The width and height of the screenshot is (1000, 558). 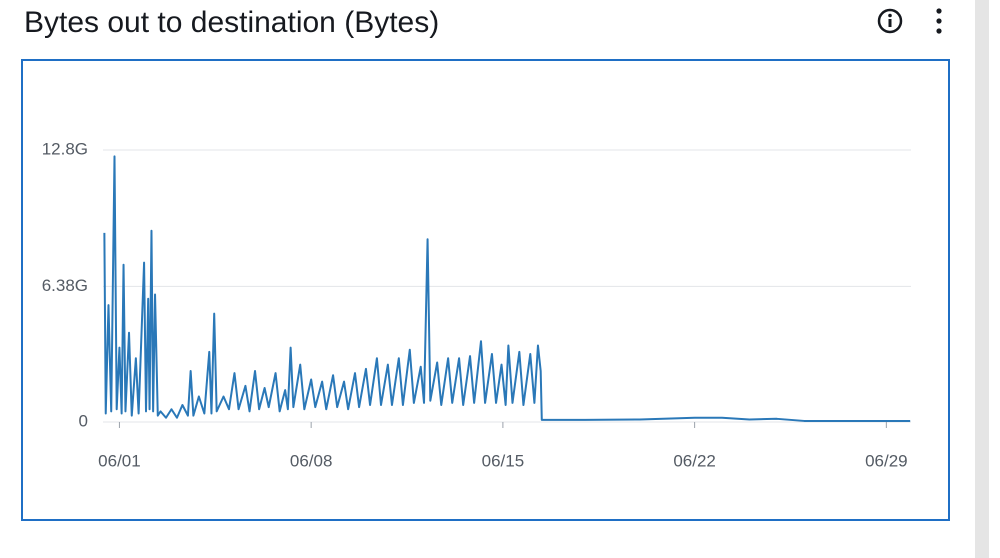 What do you see at coordinates (886, 460) in the screenshot?
I see `x-tick-label: 06/29` at bounding box center [886, 460].